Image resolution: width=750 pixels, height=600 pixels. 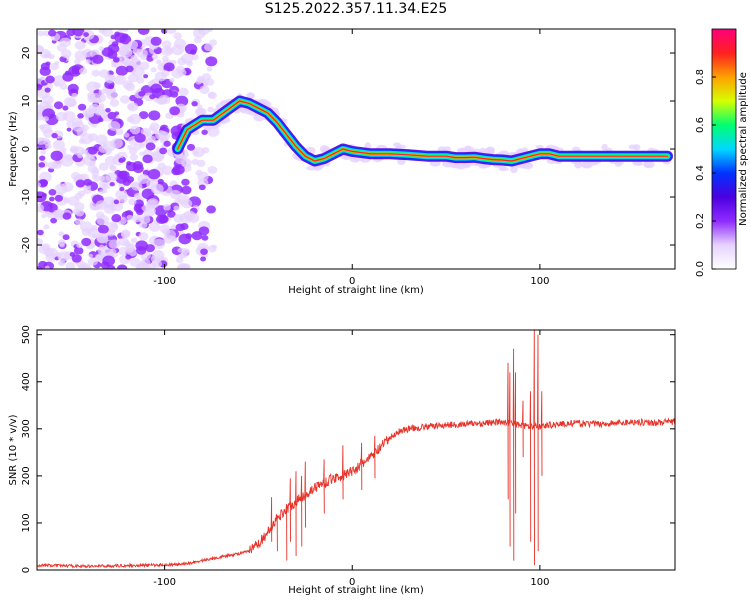 What do you see at coordinates (539, 281) in the screenshot?
I see `x-tick-label: 100` at bounding box center [539, 281].